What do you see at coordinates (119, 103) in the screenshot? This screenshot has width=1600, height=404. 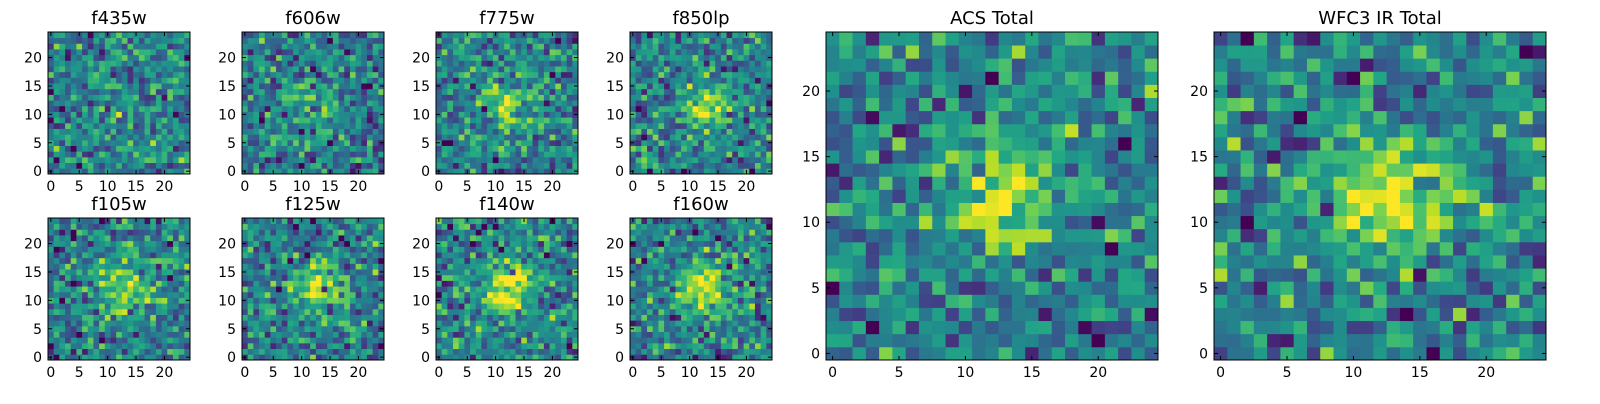 I see `heatmap-cells` at bounding box center [119, 103].